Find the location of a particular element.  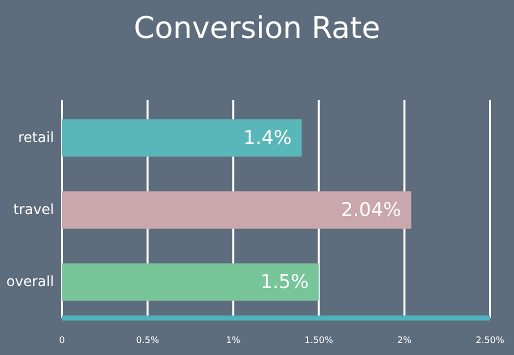

chart-title: Conversion Rate is located at coordinates (257, 28).